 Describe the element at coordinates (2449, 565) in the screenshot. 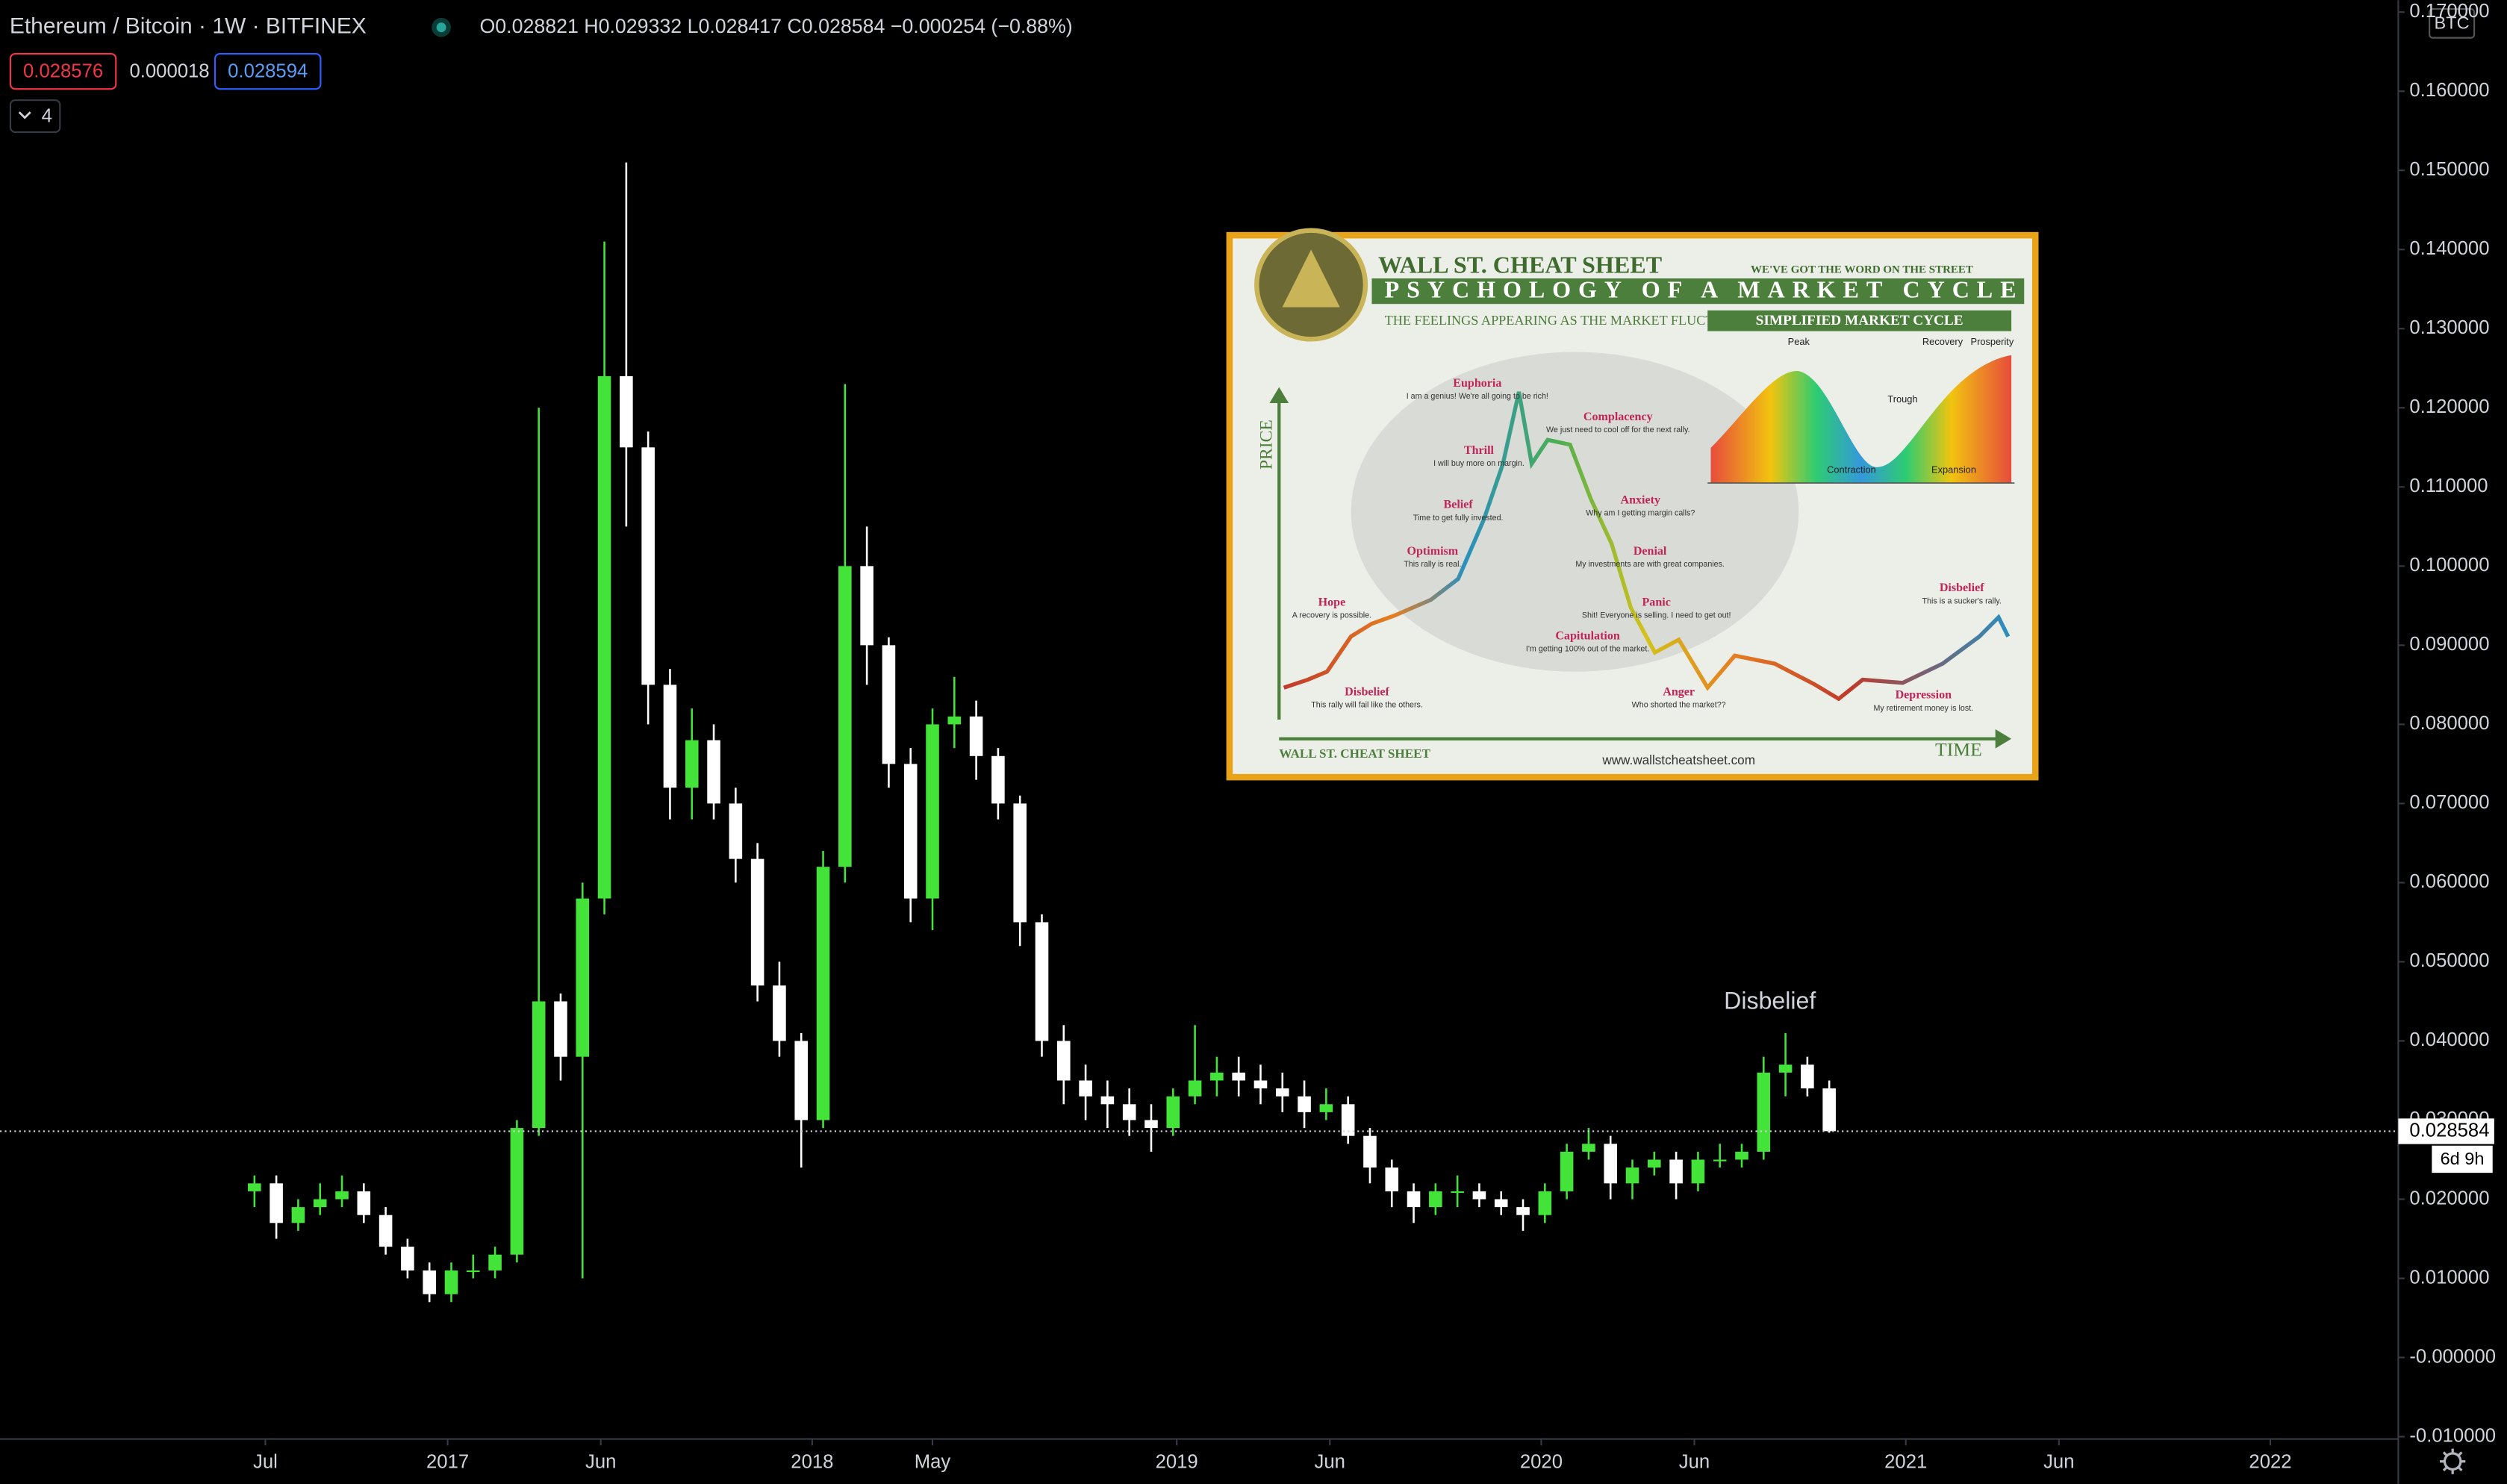

I see `y-tick-label: 0.100000` at that location.